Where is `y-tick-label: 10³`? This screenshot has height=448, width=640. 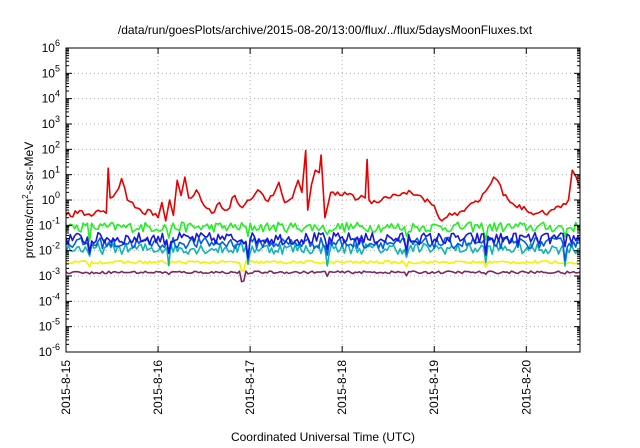 y-tick-label: 10³ is located at coordinates (51, 122).